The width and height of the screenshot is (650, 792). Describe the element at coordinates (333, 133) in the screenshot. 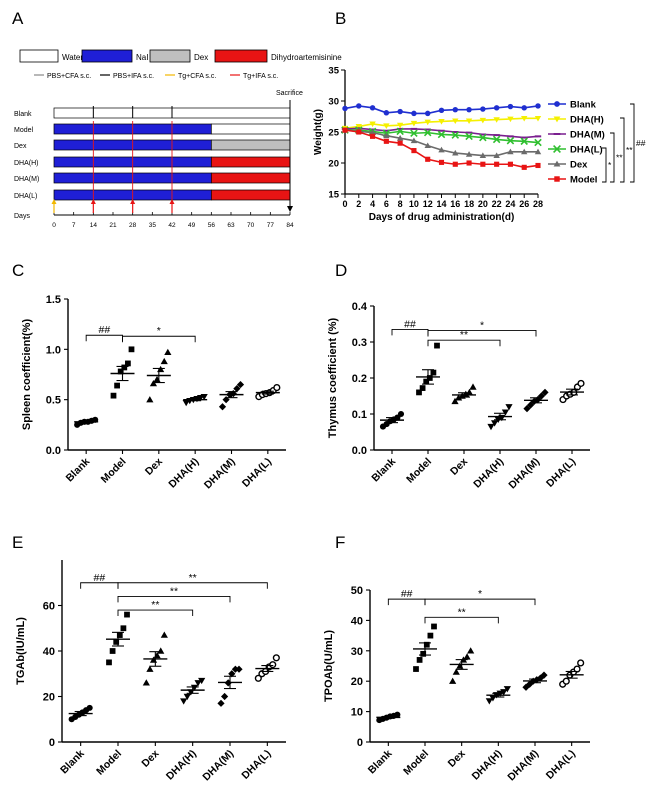

I see `y-tick-label: 25` at that location.